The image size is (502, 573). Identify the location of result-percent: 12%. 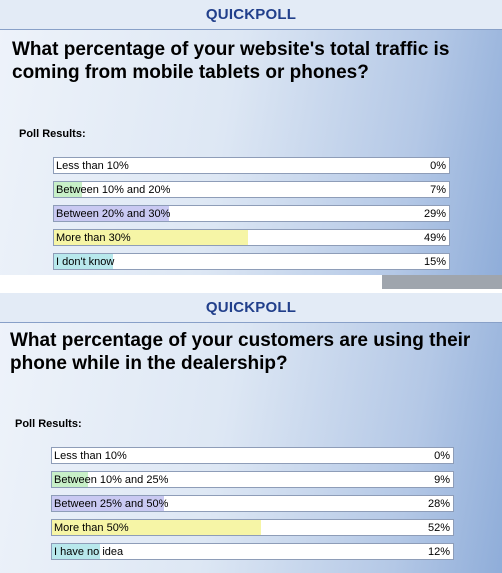
(438, 552).